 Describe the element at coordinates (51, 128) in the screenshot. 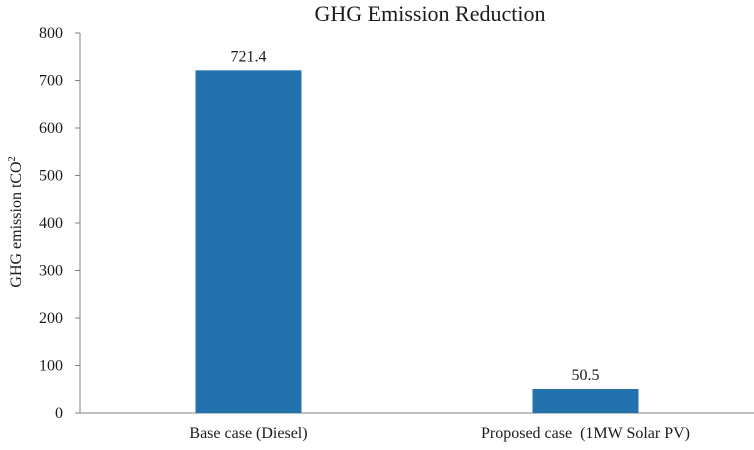

I see `y-tick-label: 600` at that location.